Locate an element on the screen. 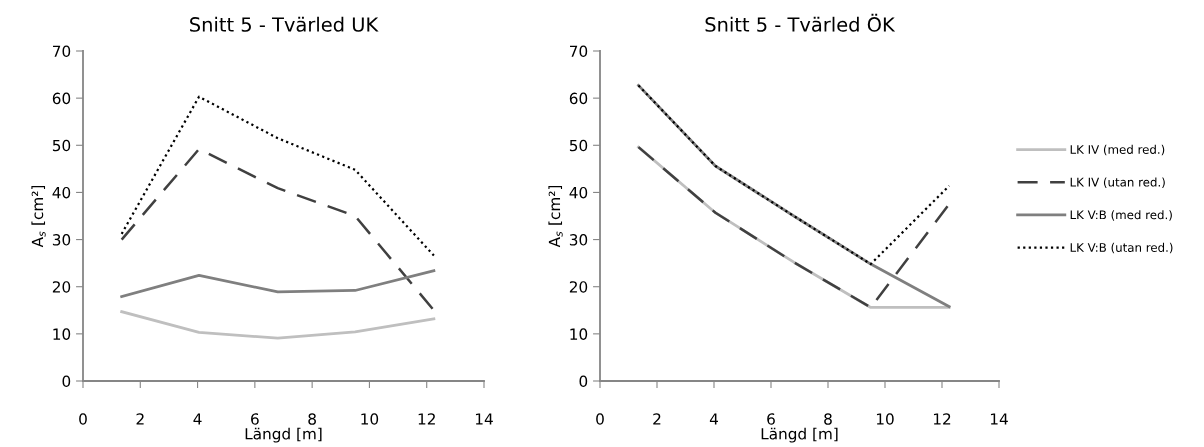 Image resolution: width=1204 pixels, height=447 pixels. legend-label: LK V:B (med red.) is located at coordinates (1121, 215).